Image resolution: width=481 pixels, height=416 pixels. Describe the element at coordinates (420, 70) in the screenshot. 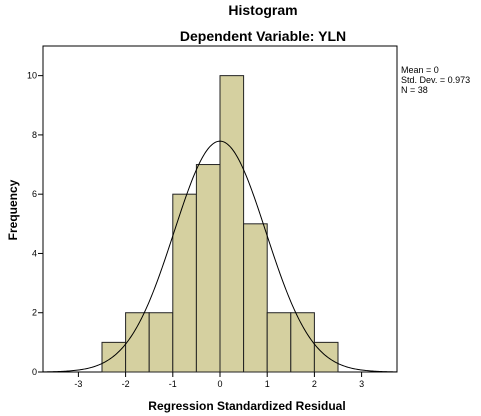

I see `stat-mean: Mean = 0` at that location.